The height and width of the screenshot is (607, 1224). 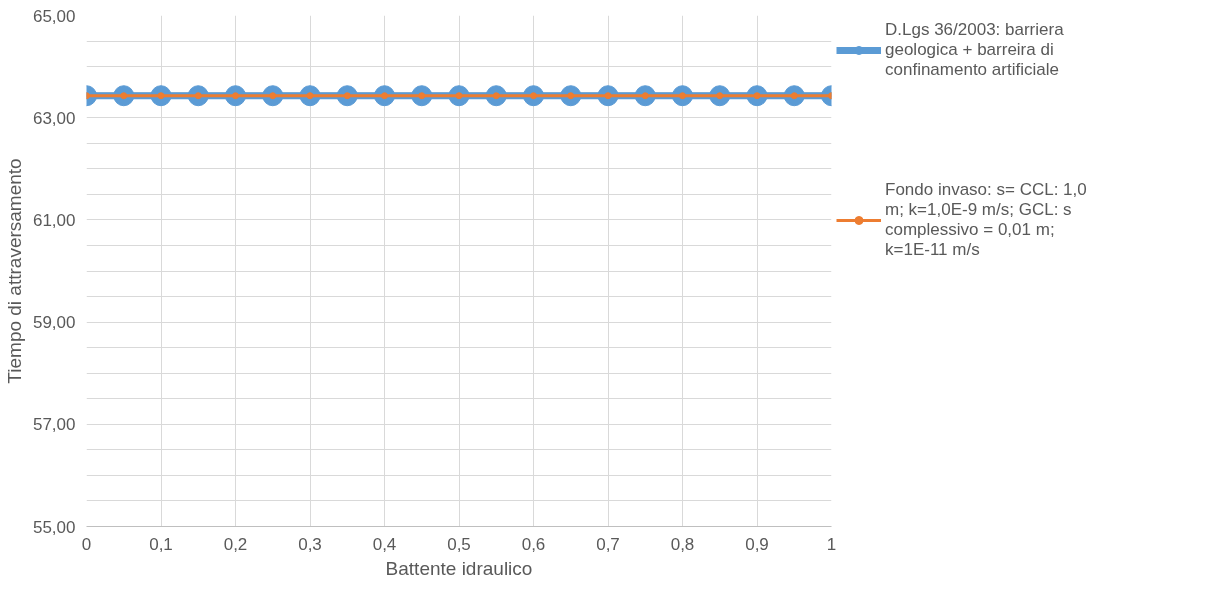 What do you see at coordinates (757, 544) in the screenshot?
I see `x-tick-label: 0,9` at bounding box center [757, 544].